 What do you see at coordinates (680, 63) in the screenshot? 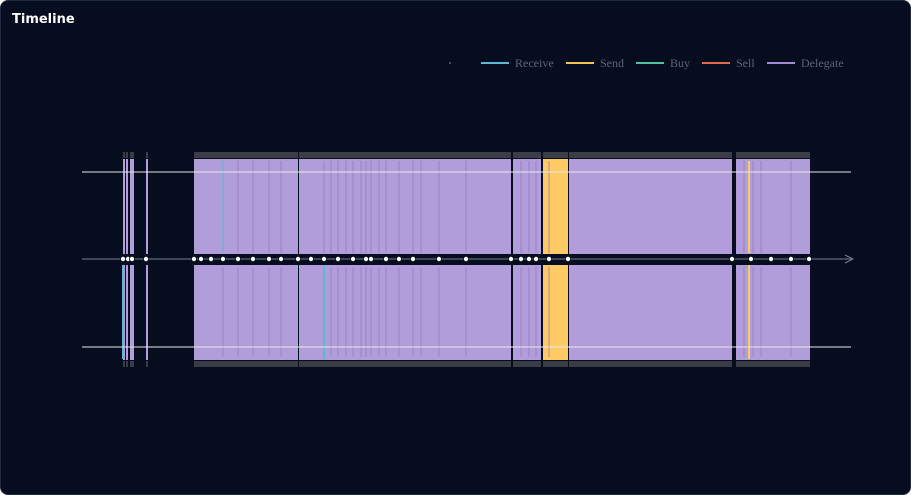
I see `legend-label: Buy` at bounding box center [680, 63].